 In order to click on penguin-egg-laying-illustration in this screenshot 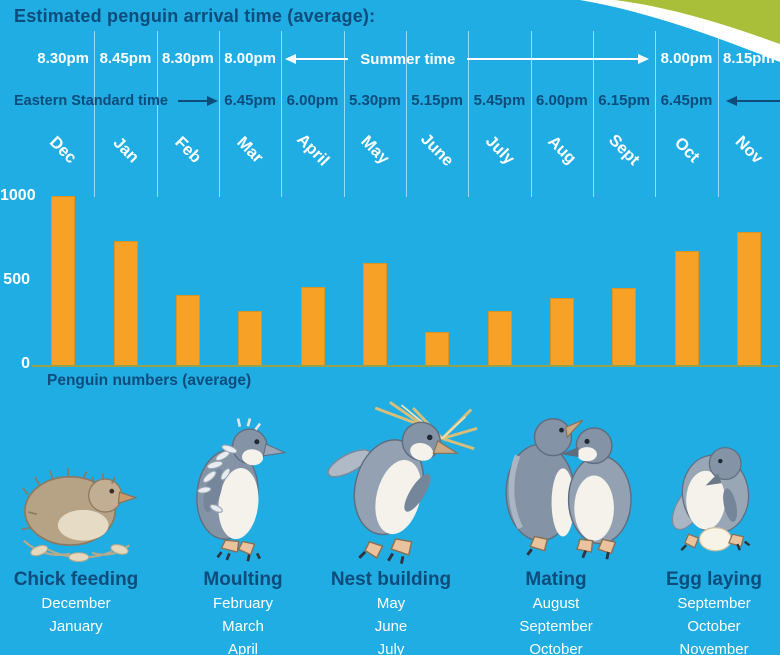, I will do `click(711, 499)`.